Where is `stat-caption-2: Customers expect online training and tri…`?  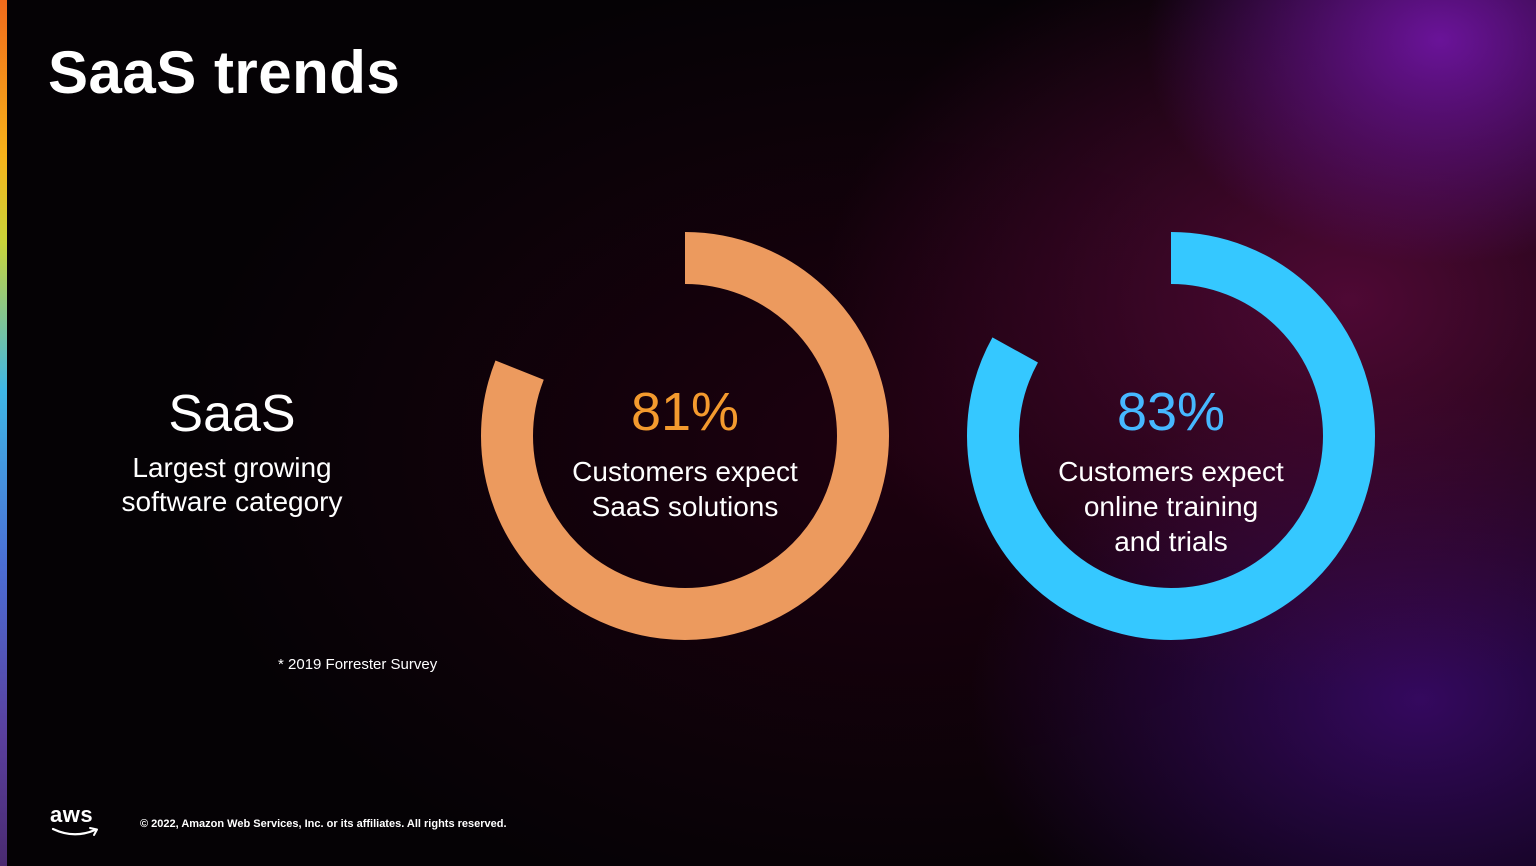
stat-caption-2: Customers expect online training and tri… is located at coordinates (1171, 506).